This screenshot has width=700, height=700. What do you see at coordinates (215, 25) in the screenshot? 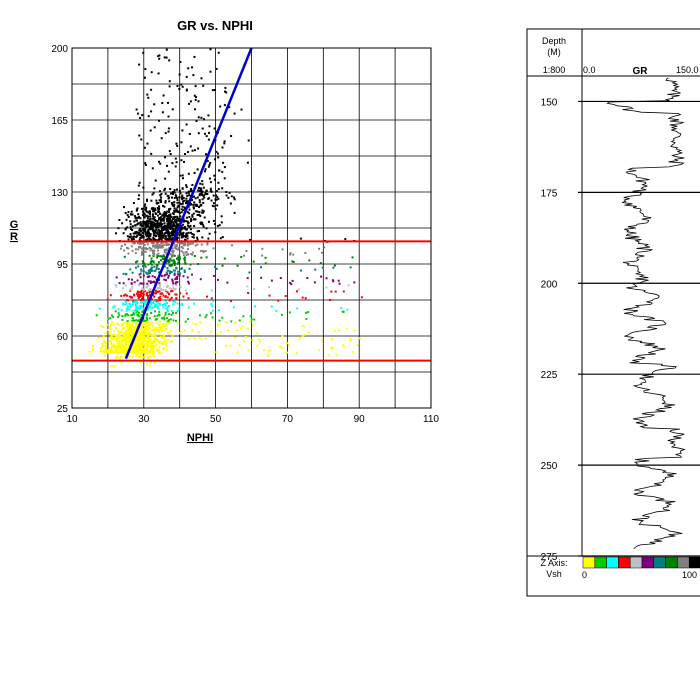
I see `crossplot-title: GR vs. NPHI` at bounding box center [215, 25].